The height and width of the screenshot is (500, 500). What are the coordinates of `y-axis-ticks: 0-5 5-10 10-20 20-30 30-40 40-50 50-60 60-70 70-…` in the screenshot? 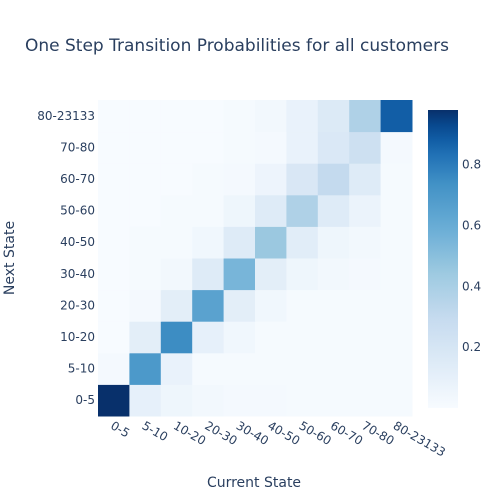 It's located at (66, 258).